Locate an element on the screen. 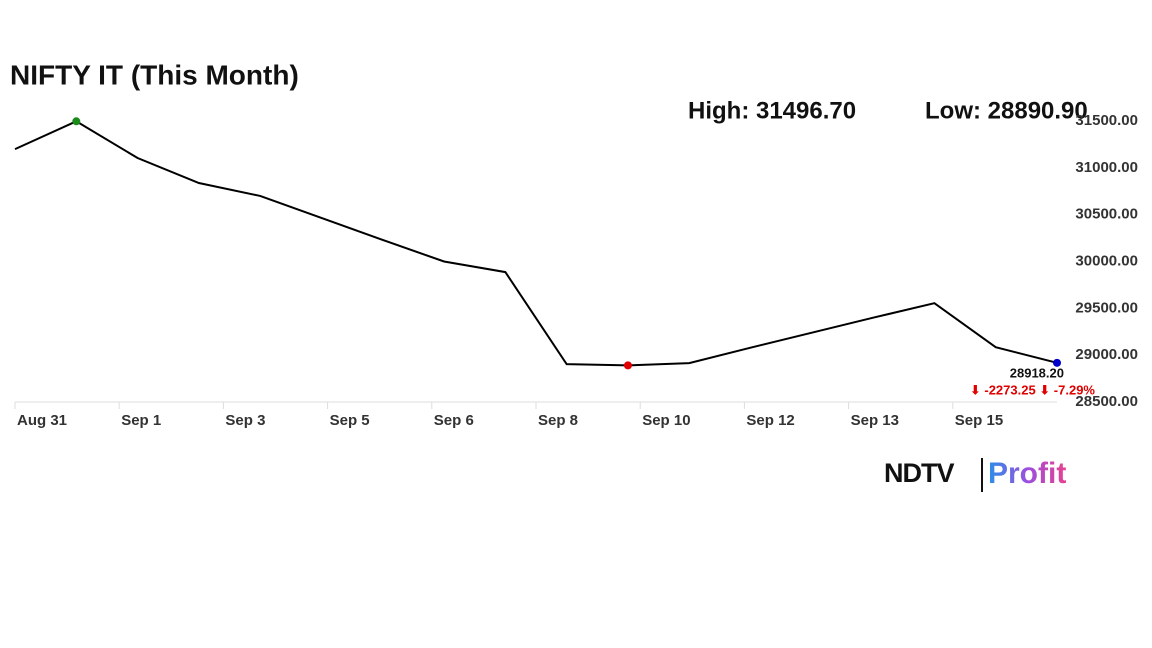 The image size is (1152, 648). last-value-label: 28918.20 is located at coordinates (1037, 372).